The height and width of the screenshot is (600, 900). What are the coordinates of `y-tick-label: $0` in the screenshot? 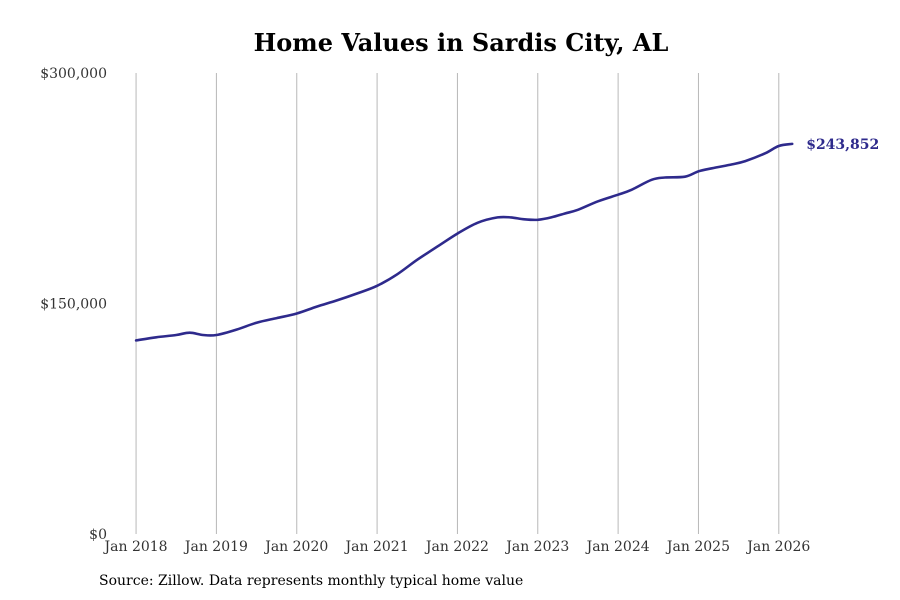 It's located at (98, 535).